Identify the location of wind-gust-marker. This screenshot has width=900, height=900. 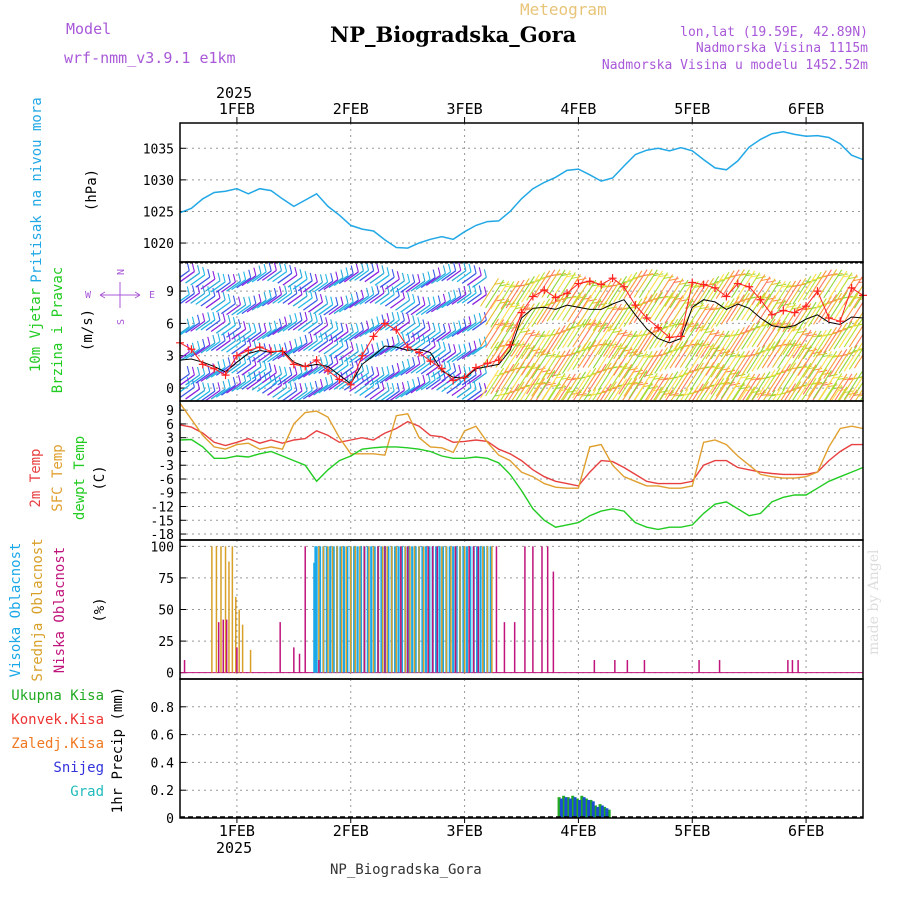
(669, 337).